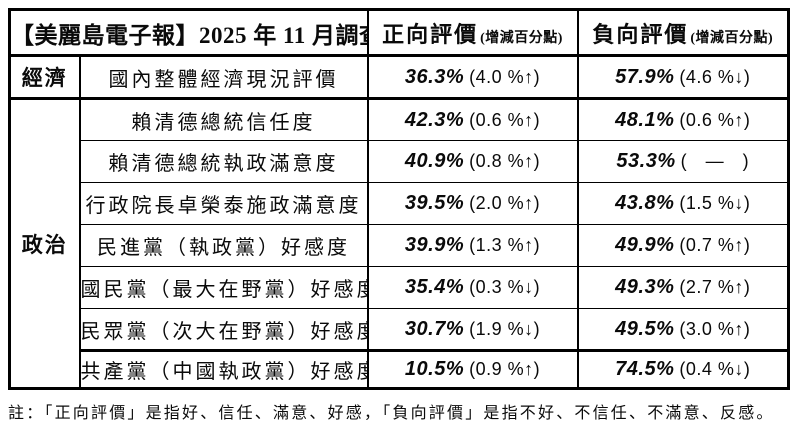 The image size is (794, 429). What do you see at coordinates (434, 76) in the screenshot?
I see `positive-value: 36.3%` at bounding box center [434, 76].